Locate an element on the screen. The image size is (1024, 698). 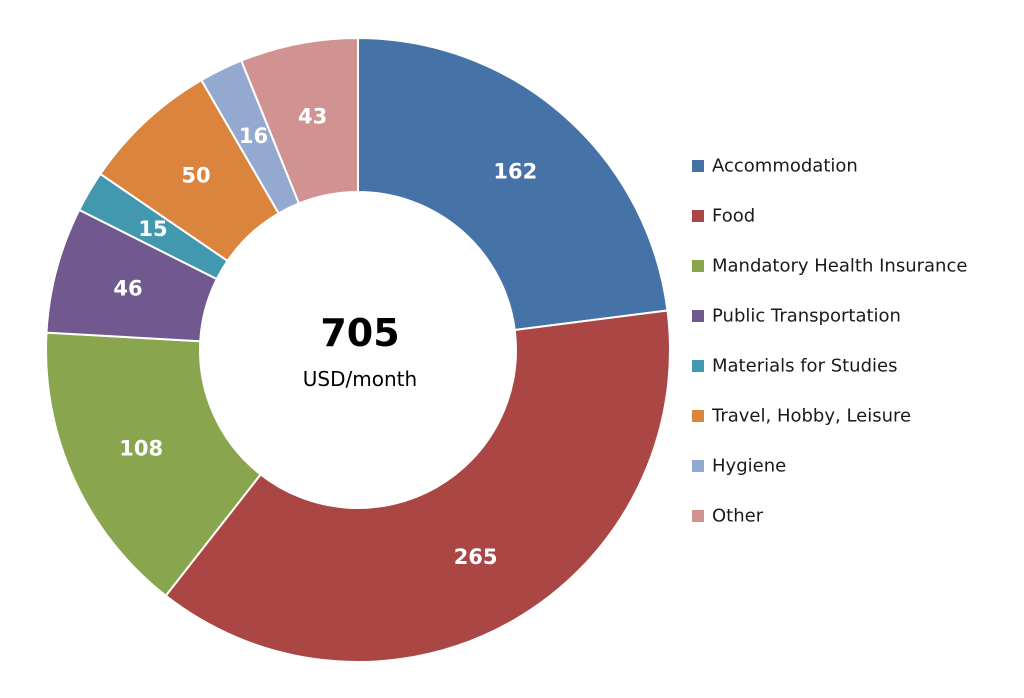
legend-label-accommodation: Accommodation is located at coordinates (785, 166).